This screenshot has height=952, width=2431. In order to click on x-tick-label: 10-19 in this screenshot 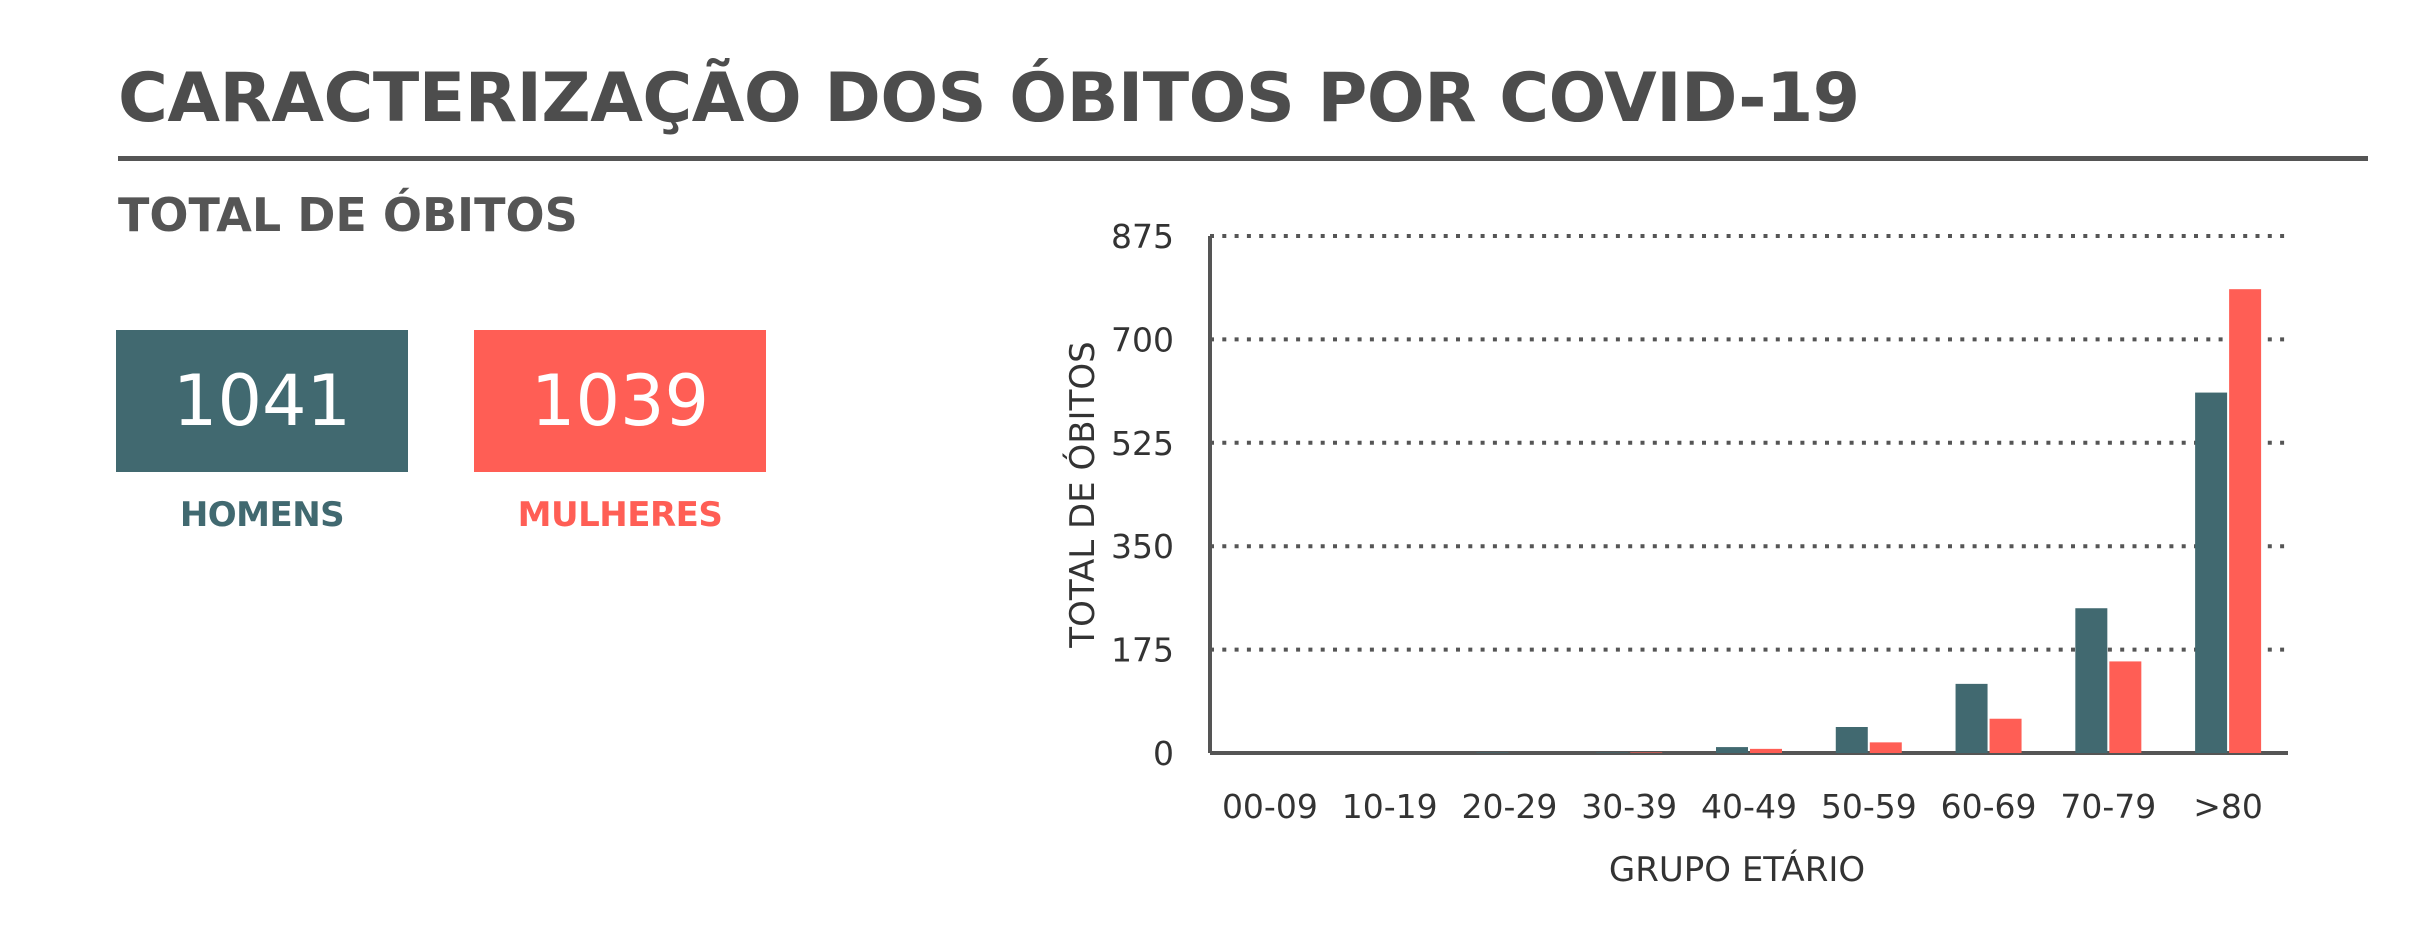, I will do `click(1390, 806)`.